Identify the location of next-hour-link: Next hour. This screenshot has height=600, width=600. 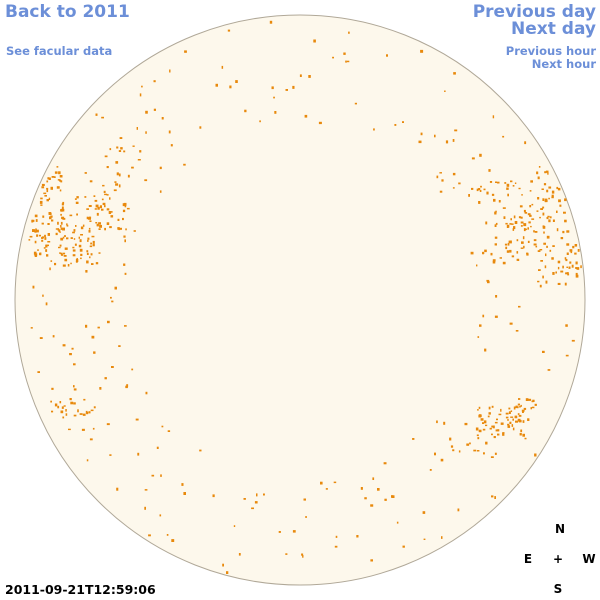
(563, 64).